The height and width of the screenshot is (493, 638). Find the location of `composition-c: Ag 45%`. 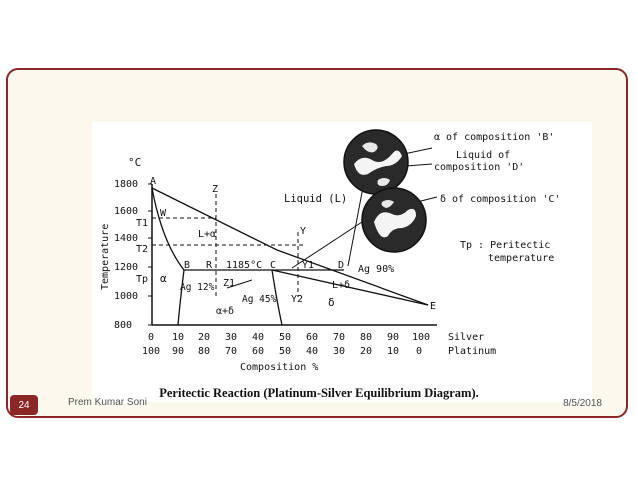

composition-c: Ag 45% is located at coordinates (259, 299).